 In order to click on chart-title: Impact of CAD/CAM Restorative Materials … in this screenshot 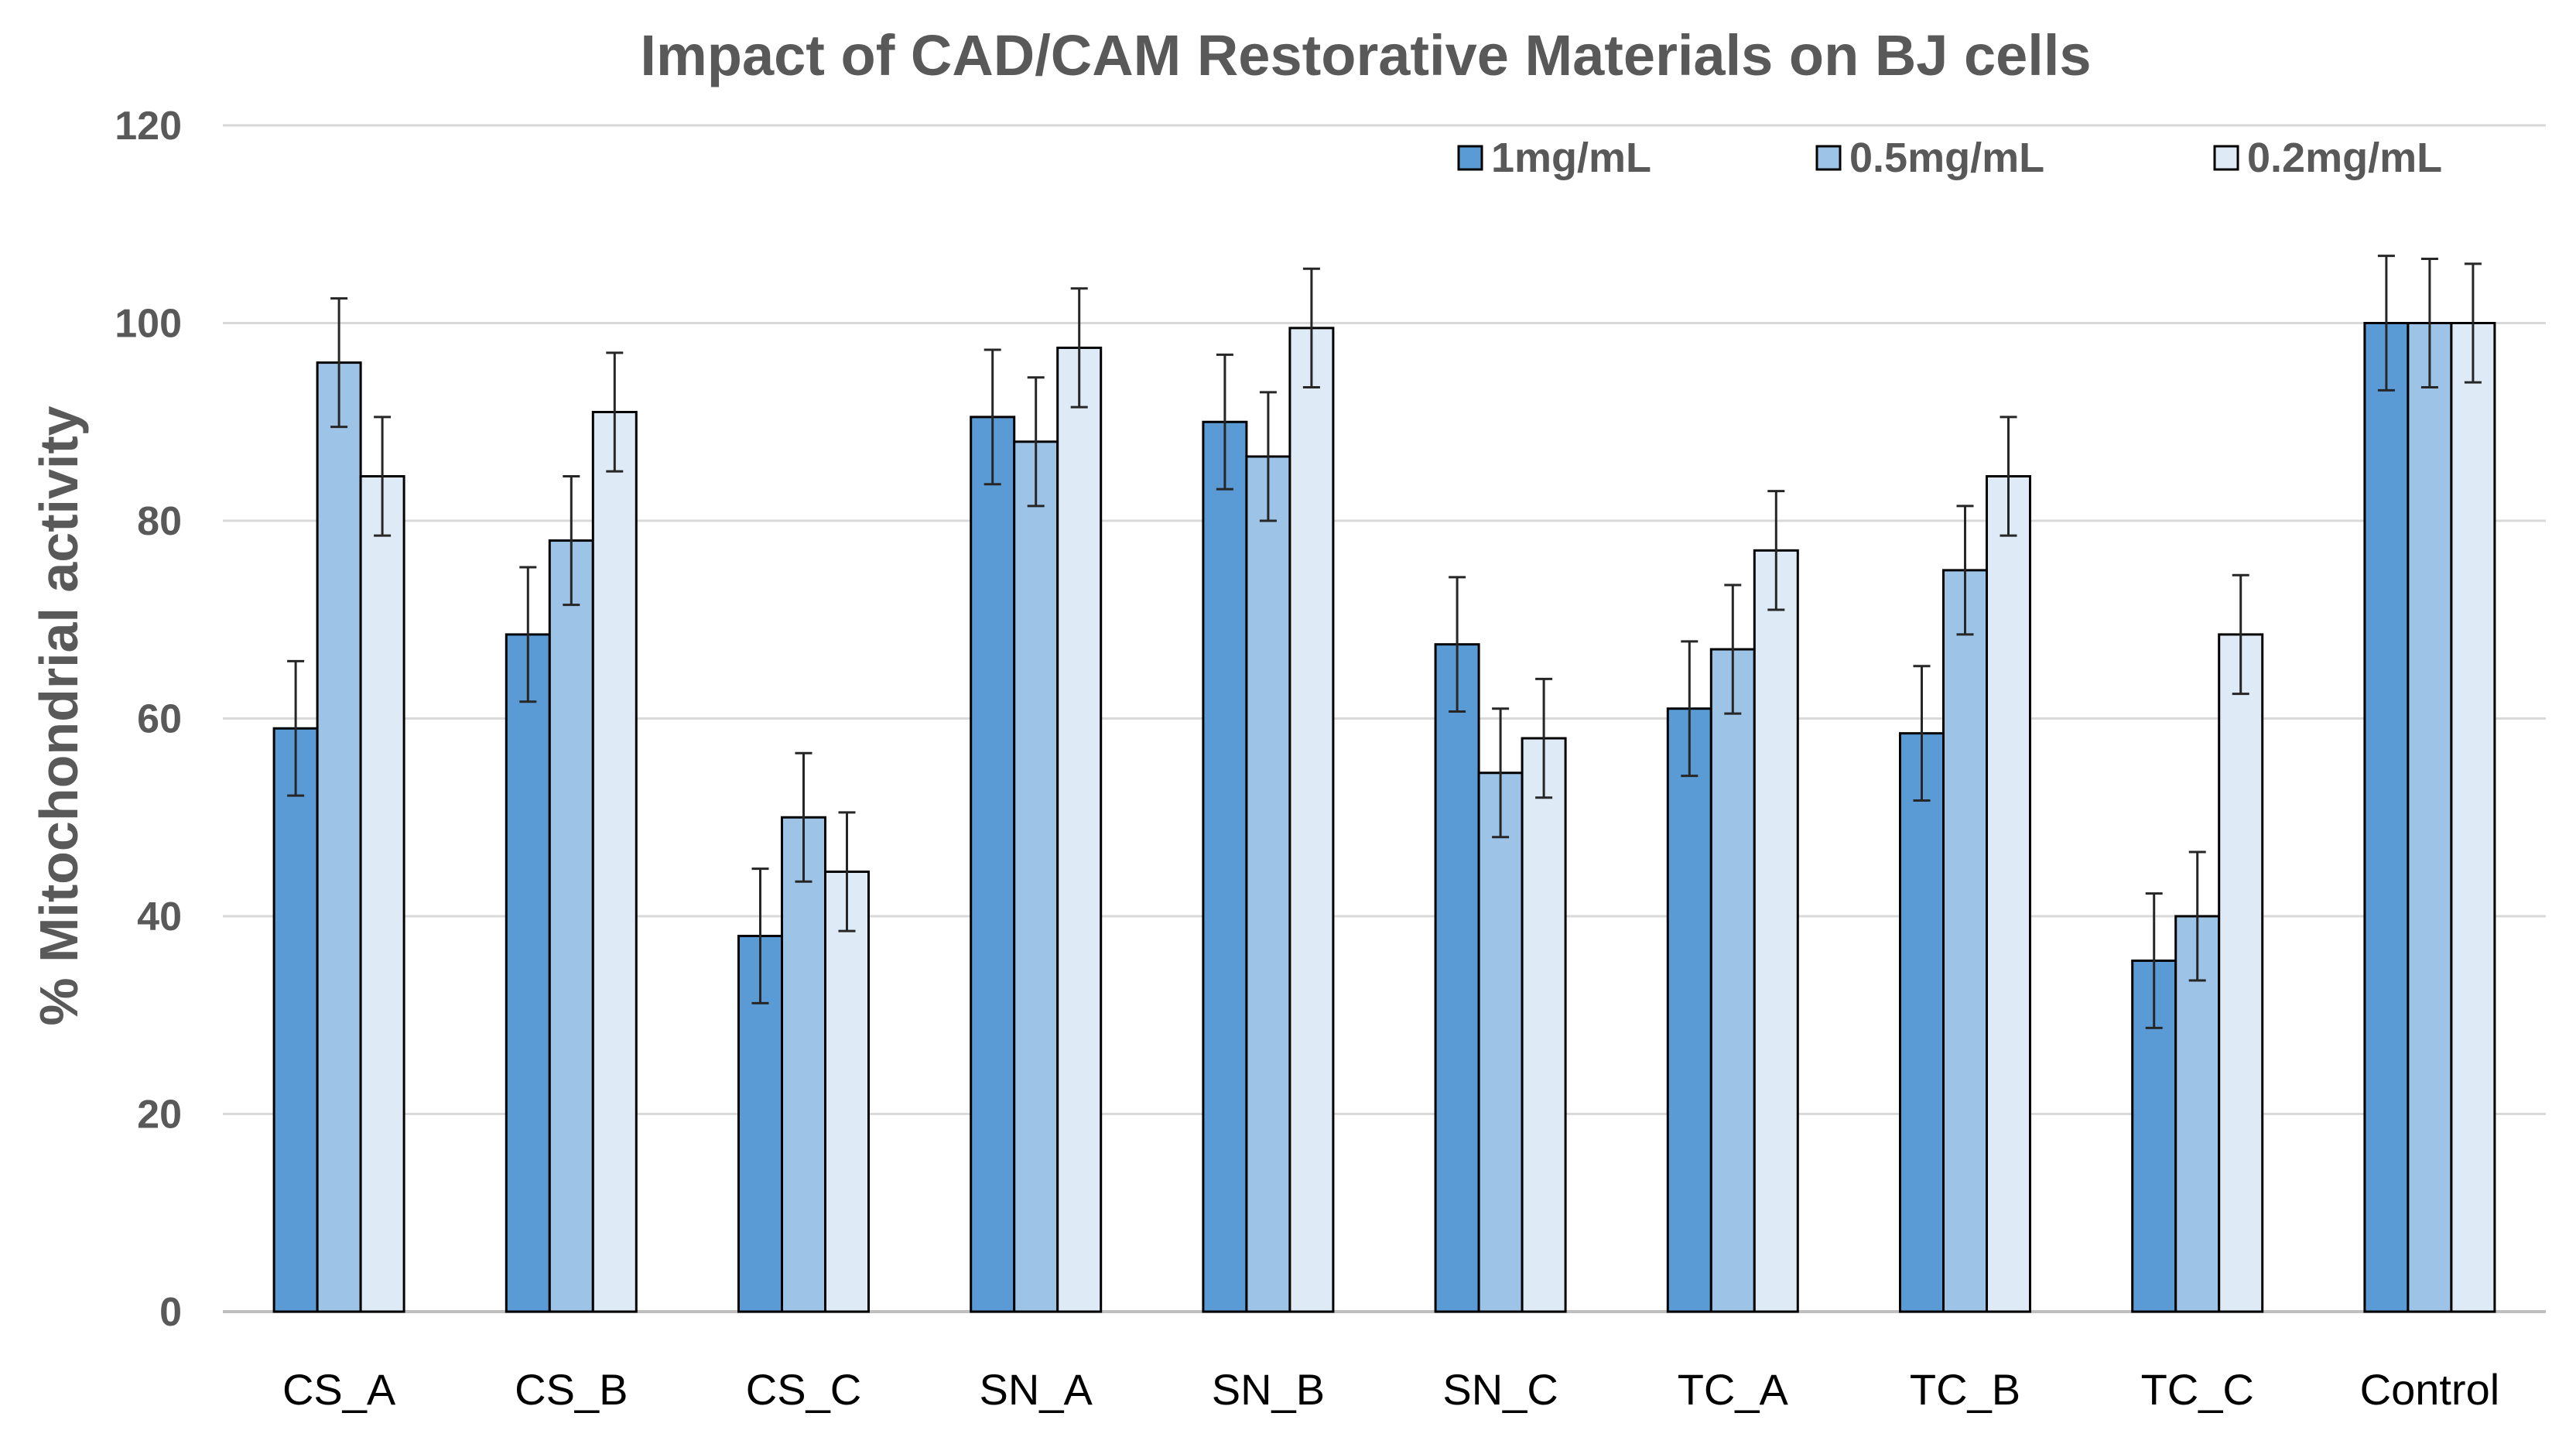, I will do `click(1366, 55)`.